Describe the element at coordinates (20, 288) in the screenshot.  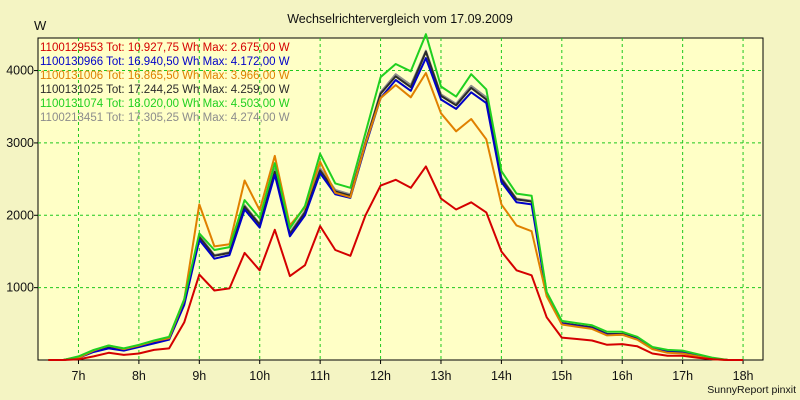
I see `y-tick-label: 1000` at that location.